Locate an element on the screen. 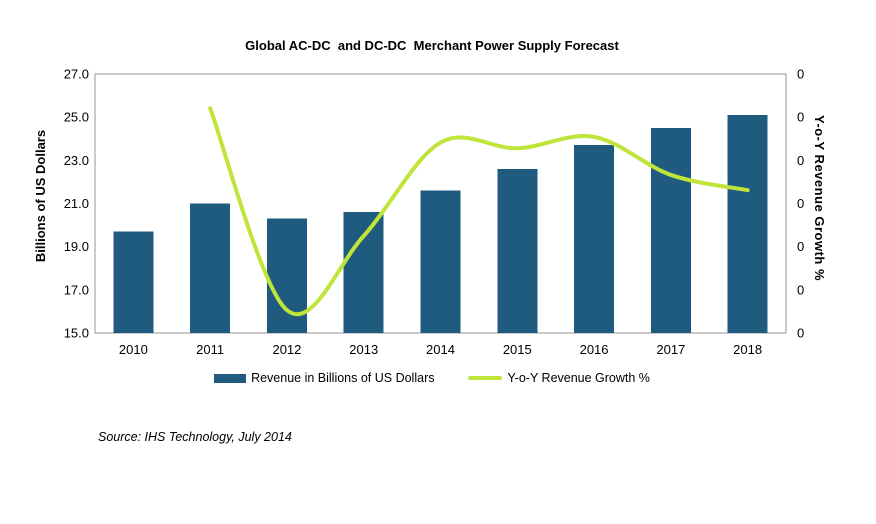  x-axis-tick-label: 2012 is located at coordinates (286, 349).